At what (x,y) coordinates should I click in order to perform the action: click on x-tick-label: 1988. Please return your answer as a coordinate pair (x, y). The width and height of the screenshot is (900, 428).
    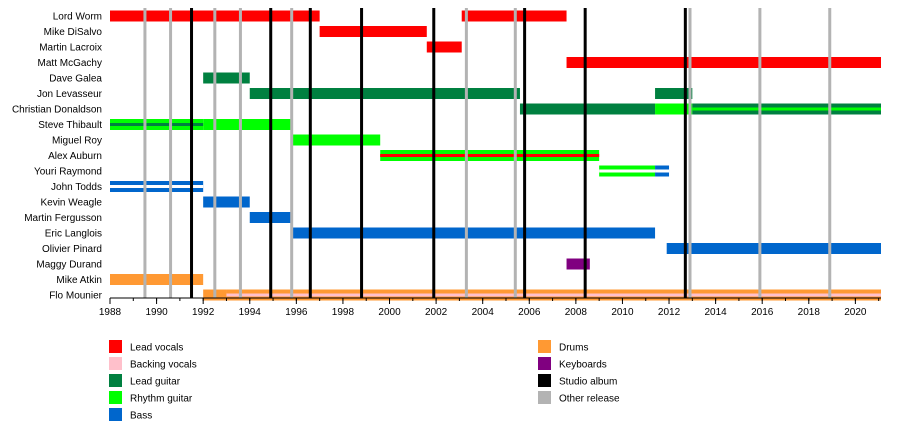
    Looking at the image, I should click on (110, 312).